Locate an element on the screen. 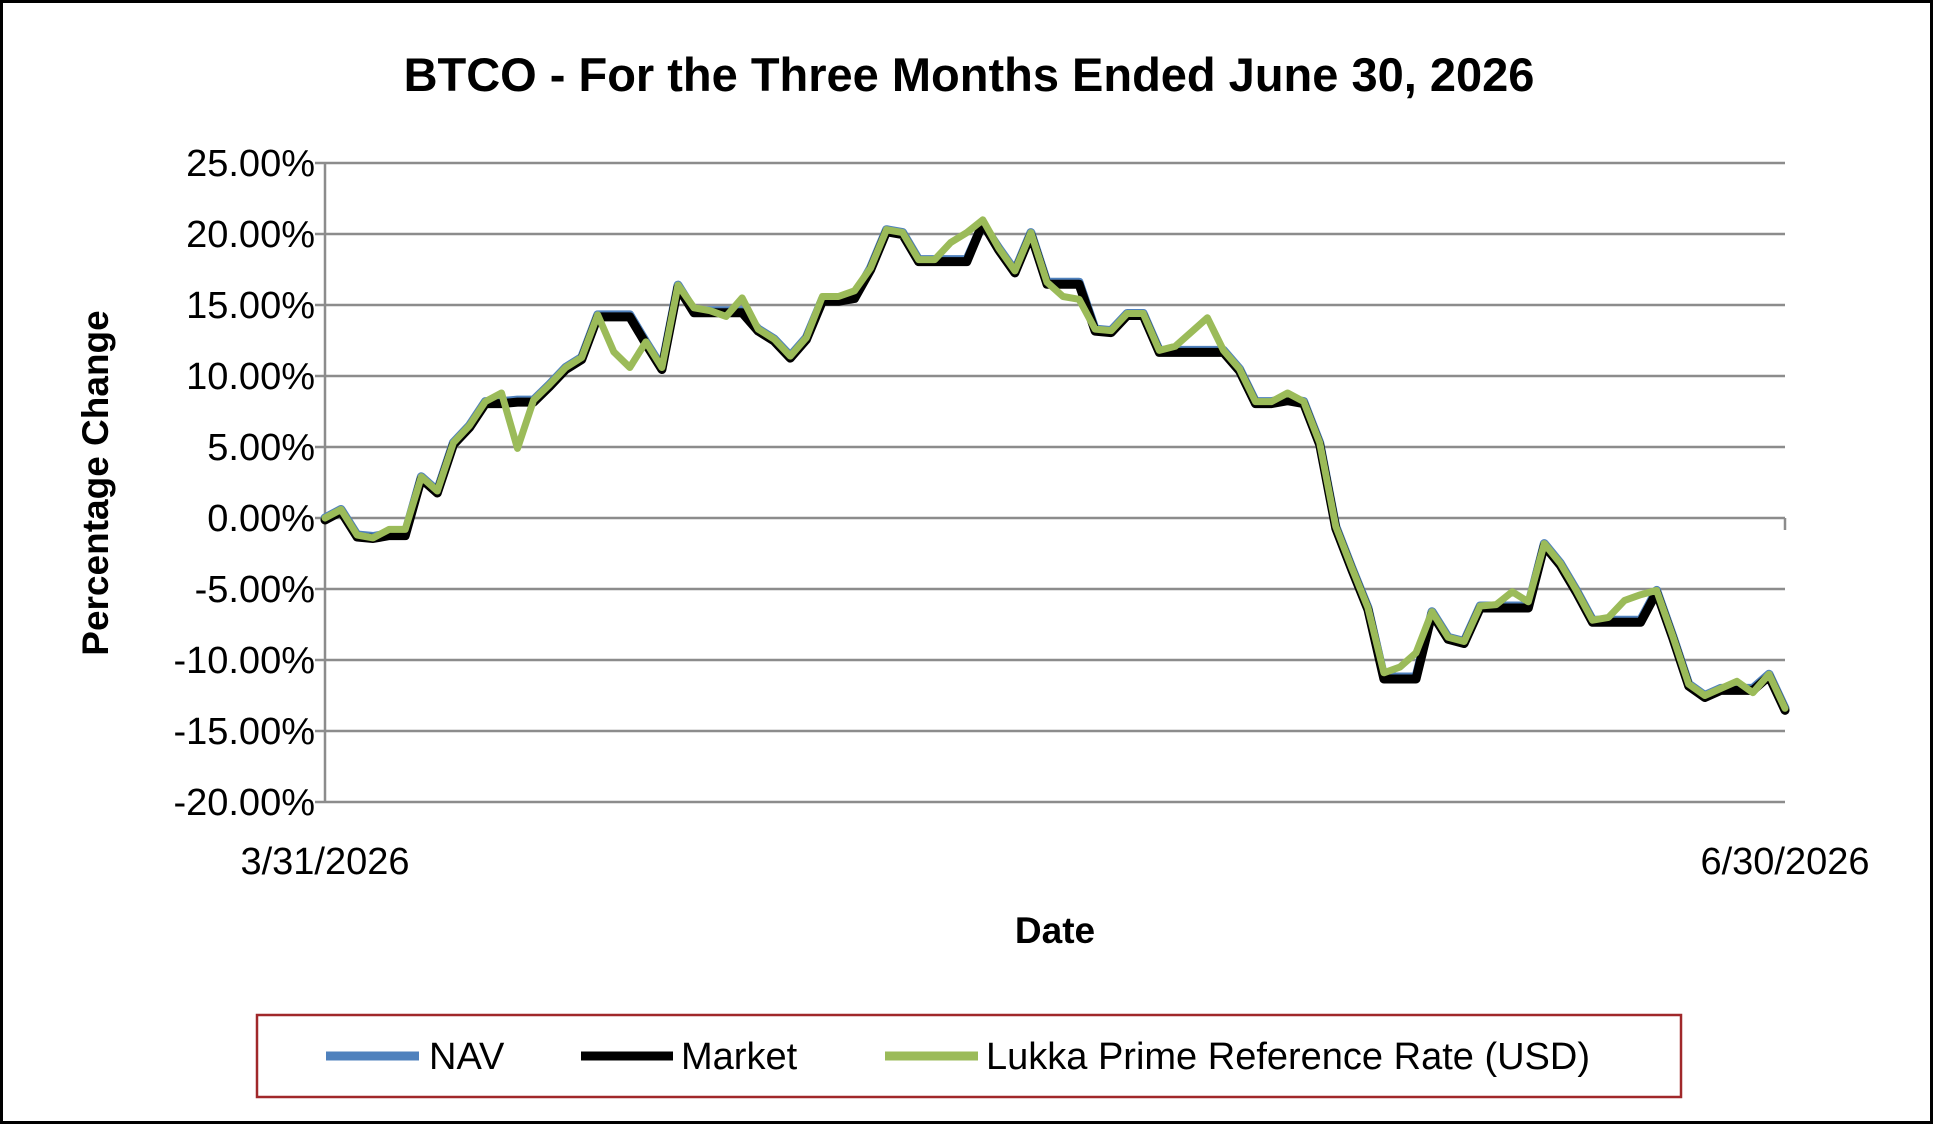 This screenshot has height=1127, width=1933. y-tick-label: -5.00% is located at coordinates (255, 590).